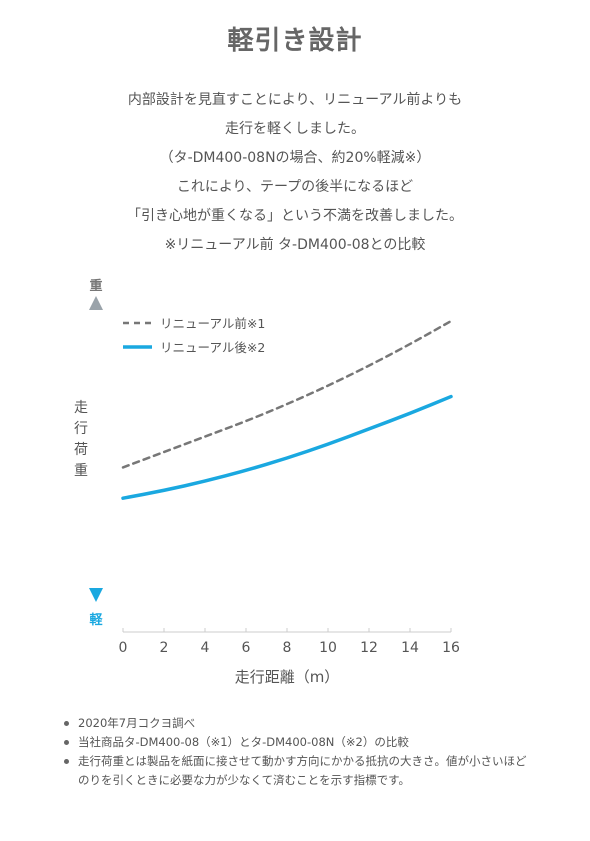 The height and width of the screenshot is (841, 590). Describe the element at coordinates (287, 677) in the screenshot. I see `x-axis-label: 走行距離（m）` at that location.